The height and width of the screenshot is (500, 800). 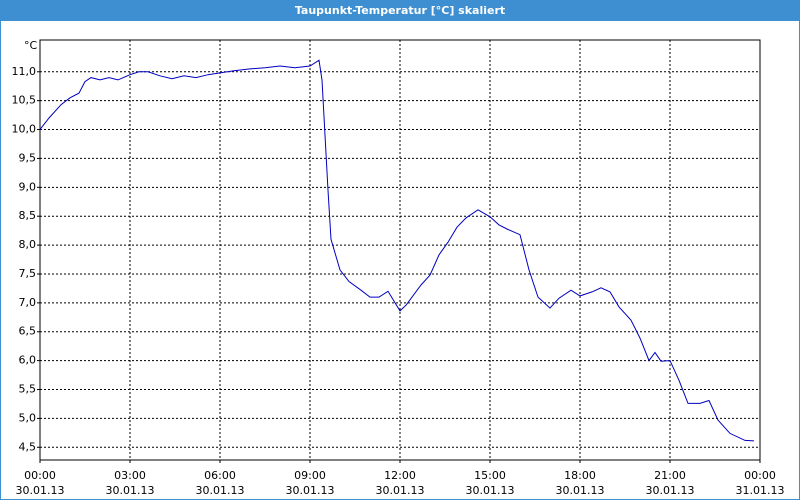 What do you see at coordinates (28, 360) in the screenshot?
I see `y-tick-label: 6,0` at bounding box center [28, 360].